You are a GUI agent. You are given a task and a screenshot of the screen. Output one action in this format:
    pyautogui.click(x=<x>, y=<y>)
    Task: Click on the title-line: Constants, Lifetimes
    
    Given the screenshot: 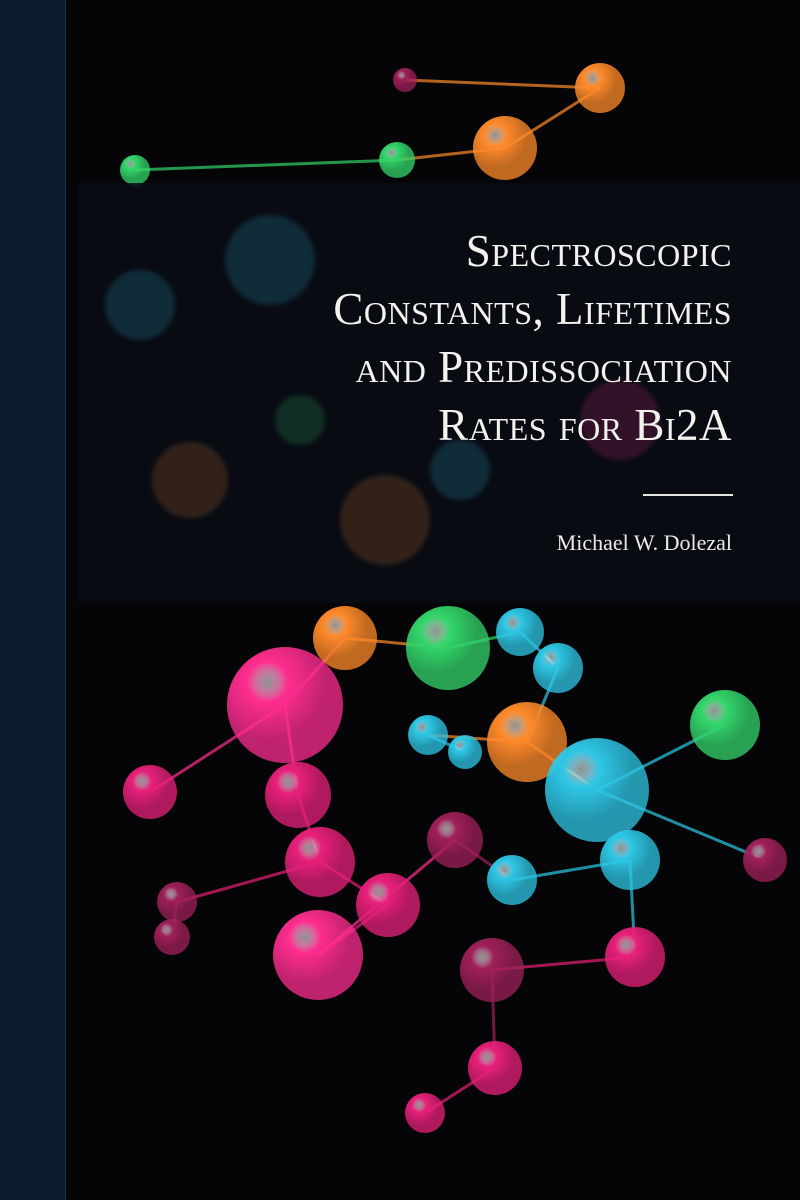 What is the action you would take?
    pyautogui.click(x=532, y=309)
    